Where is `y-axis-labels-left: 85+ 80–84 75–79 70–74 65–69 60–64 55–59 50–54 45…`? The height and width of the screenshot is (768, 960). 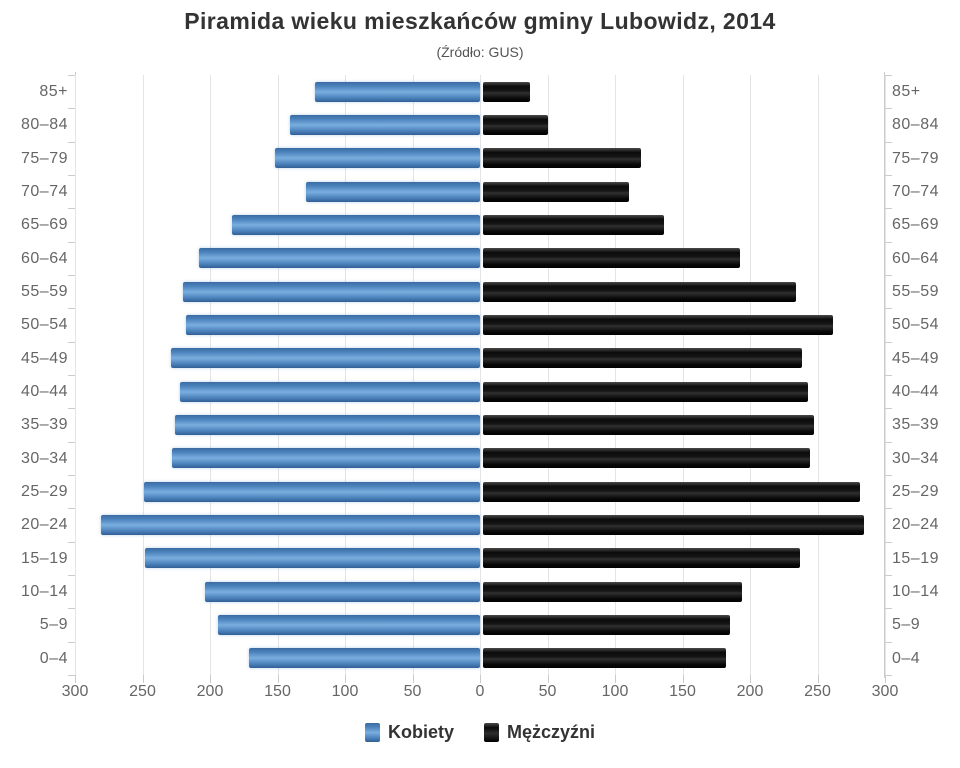
y-axis-labels-left: 85+ 80–84 75–79 70–74 65–69 60–64 55–59 50–54 45… is located at coordinates (35, 375).